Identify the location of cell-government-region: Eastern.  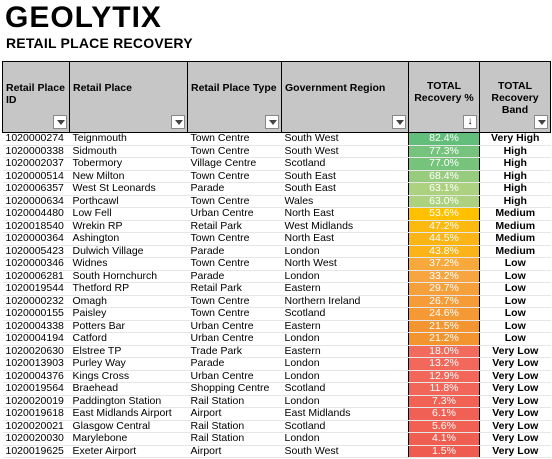
(345, 351).